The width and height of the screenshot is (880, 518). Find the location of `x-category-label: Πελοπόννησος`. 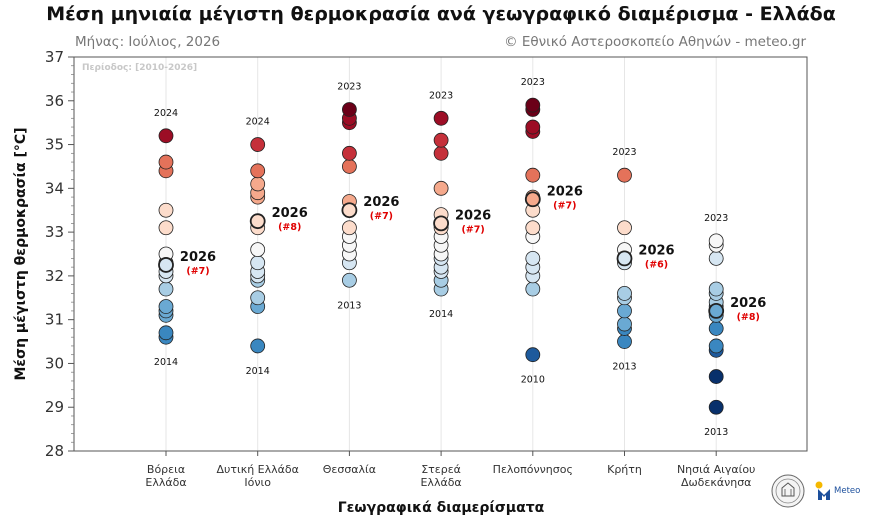

x-category-label: Πελοπόννησος is located at coordinates (533, 469).